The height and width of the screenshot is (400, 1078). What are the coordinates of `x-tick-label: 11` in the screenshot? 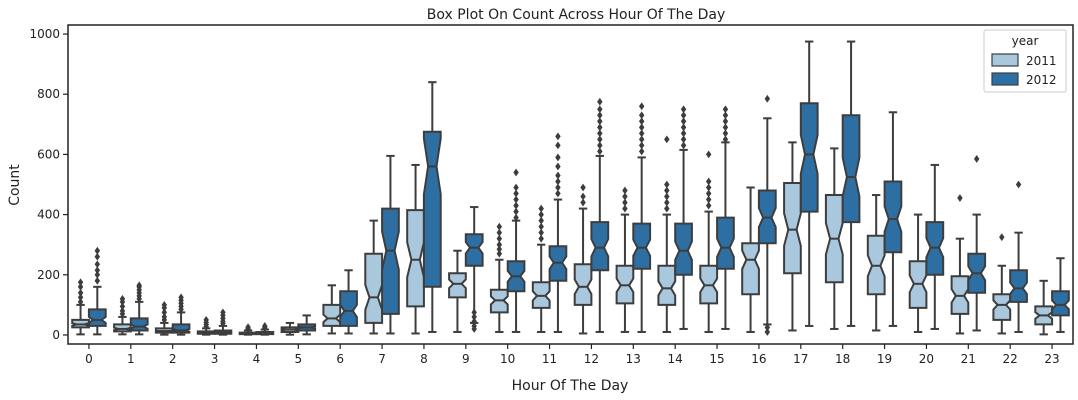 It's located at (549, 359).